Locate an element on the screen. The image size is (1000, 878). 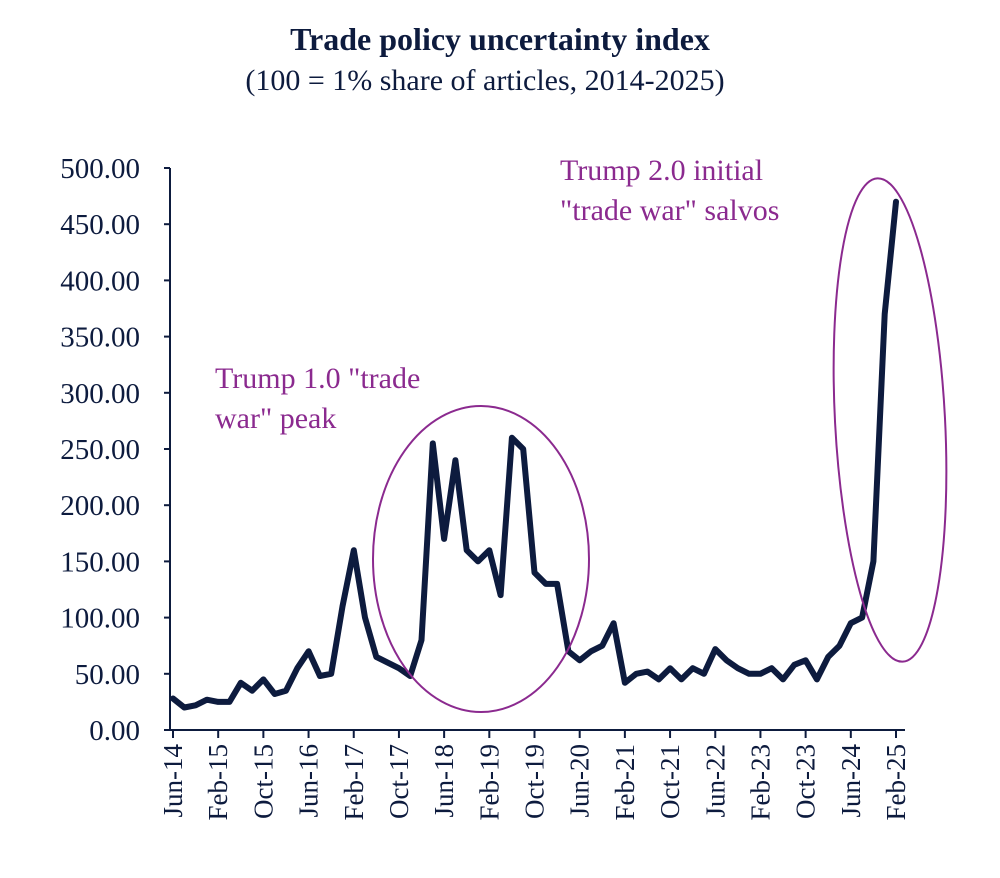
x-tick-label: Jun-18 is located at coordinates (444, 781).